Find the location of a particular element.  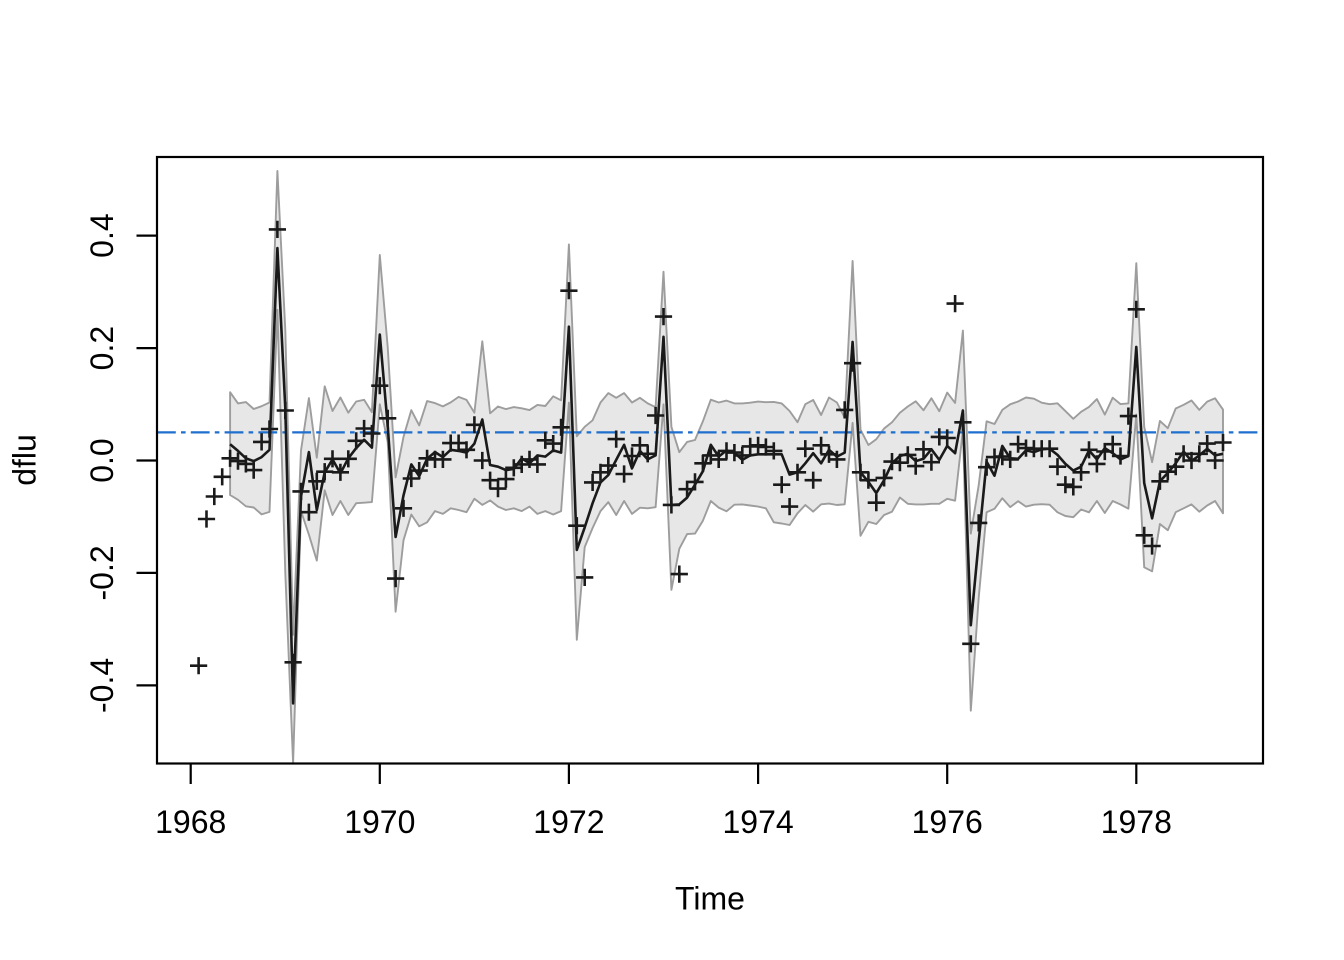

svg-text: 1978 is located at coordinates (1136, 822).